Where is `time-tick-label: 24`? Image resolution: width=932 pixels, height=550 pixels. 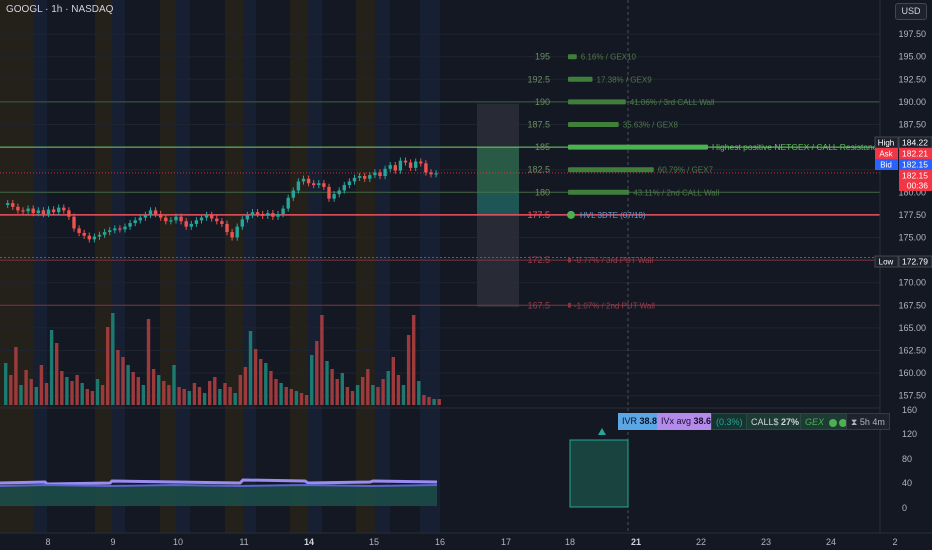 time-tick-label: 24 is located at coordinates (831, 542).